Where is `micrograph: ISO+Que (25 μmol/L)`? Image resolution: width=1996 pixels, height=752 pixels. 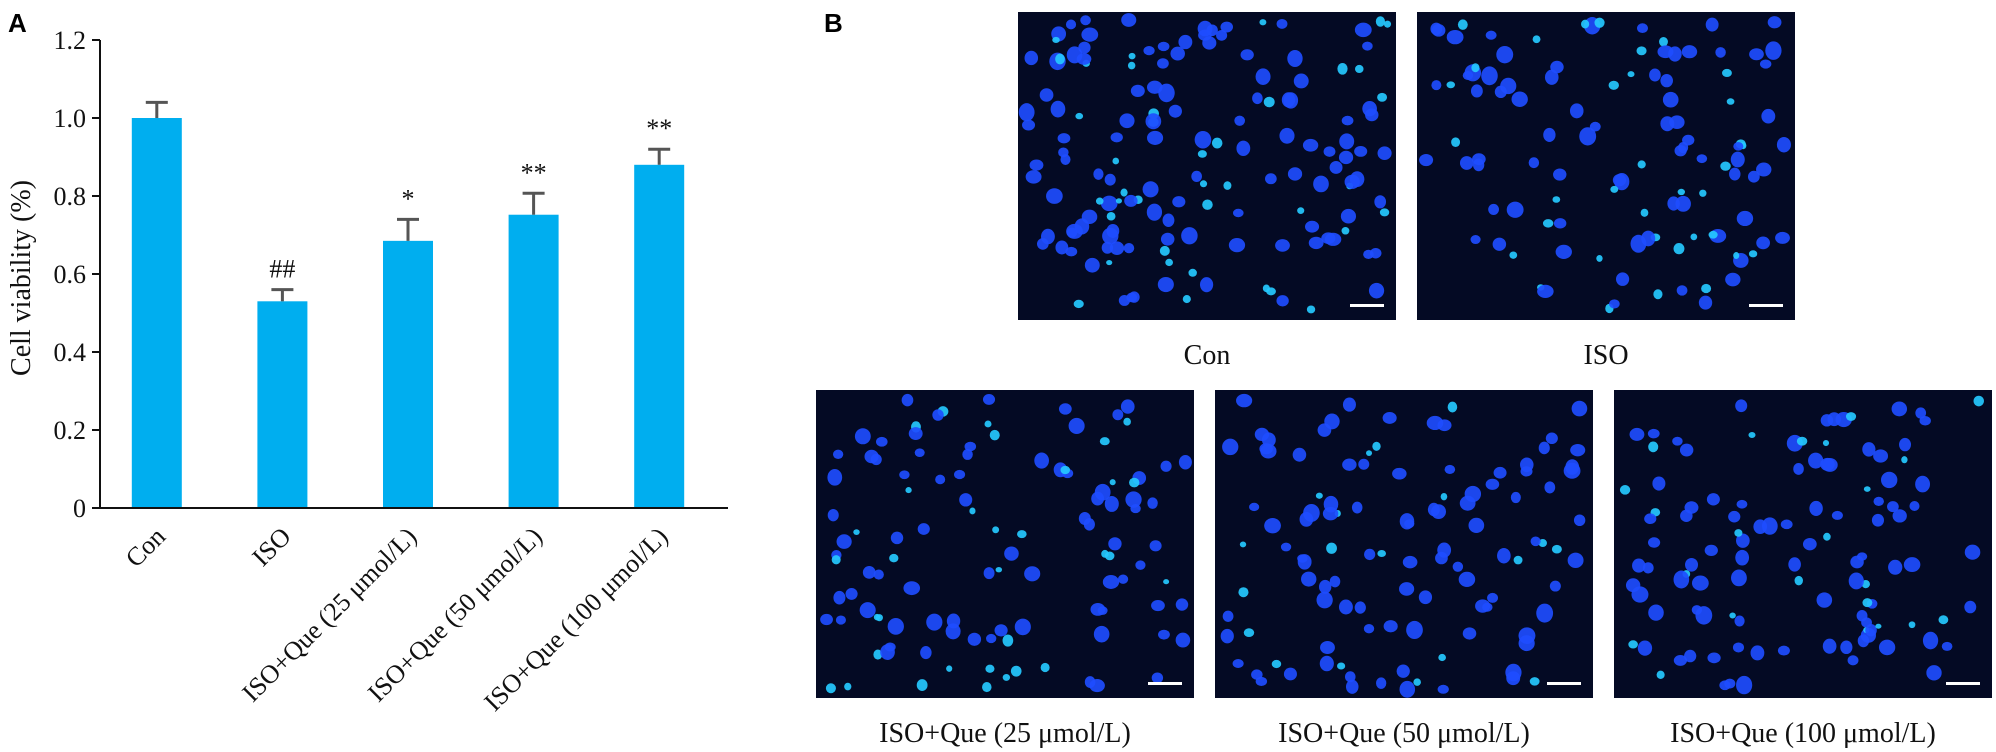
micrograph: ISO+Que (25 μmol/L) is located at coordinates (1005, 569).